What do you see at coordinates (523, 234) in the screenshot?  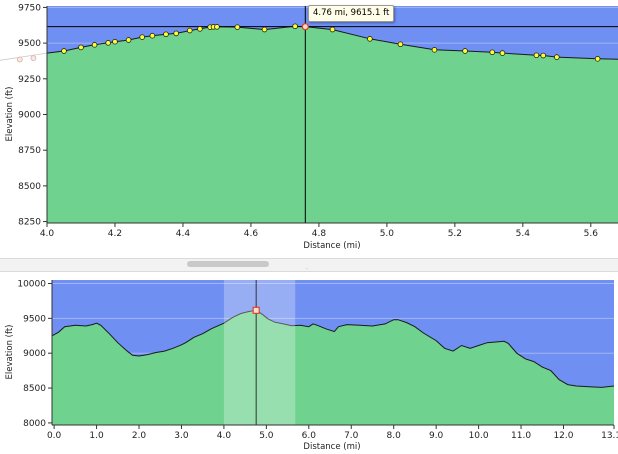 I see `x-tick-label: 5.4` at bounding box center [523, 234].